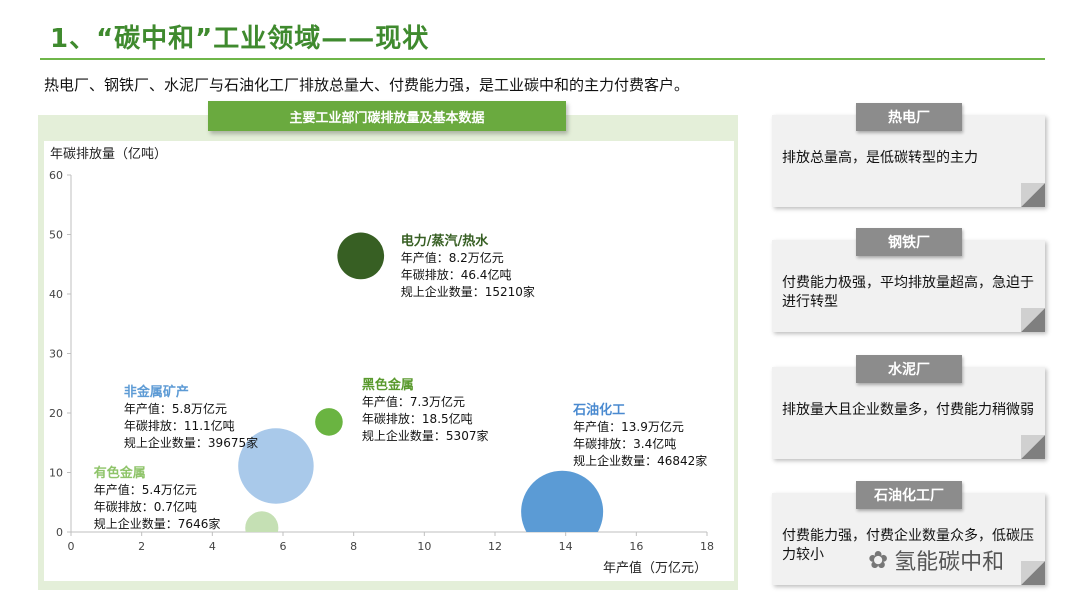 This screenshot has width=1080, height=607. What do you see at coordinates (909, 117) in the screenshot?
I see `card-tab-thermal: 热电厂` at bounding box center [909, 117].